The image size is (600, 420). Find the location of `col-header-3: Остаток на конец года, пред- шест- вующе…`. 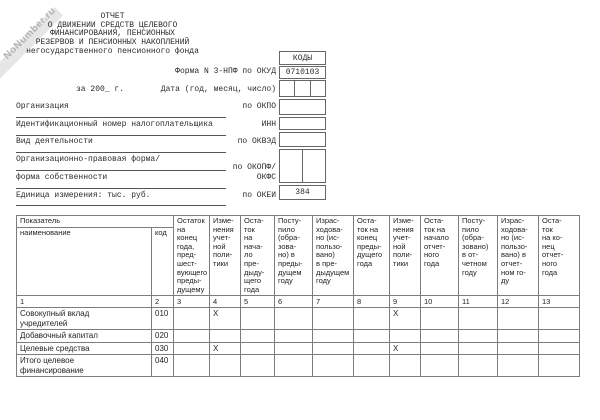

col-header-3: Остаток на конец года, пред- шест- вующе… is located at coordinates (192, 255).